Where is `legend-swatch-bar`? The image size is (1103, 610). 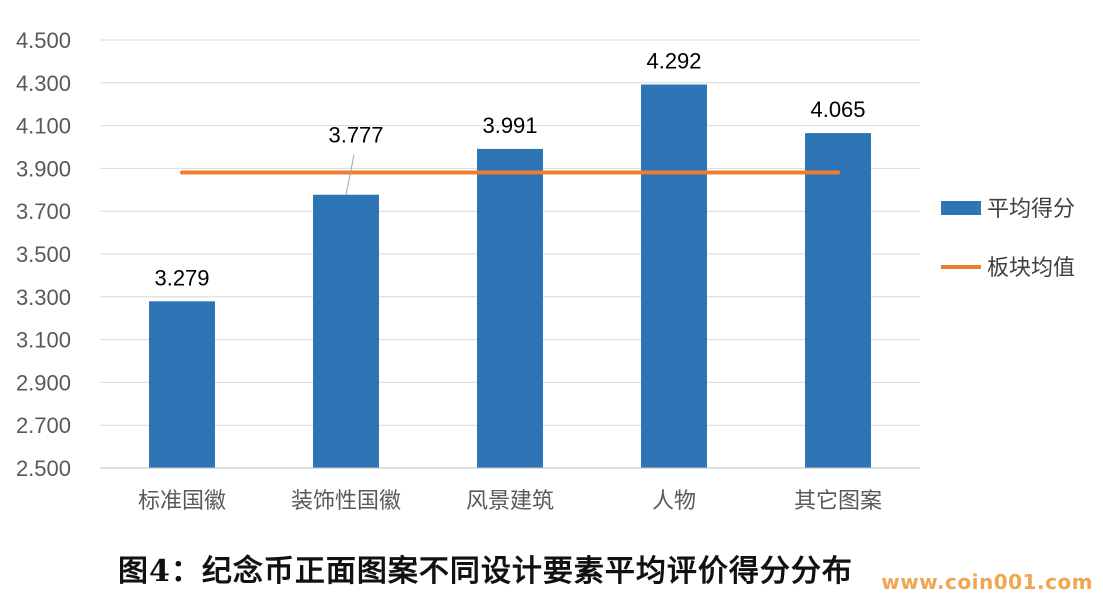 legend-swatch-bar is located at coordinates (961, 208).